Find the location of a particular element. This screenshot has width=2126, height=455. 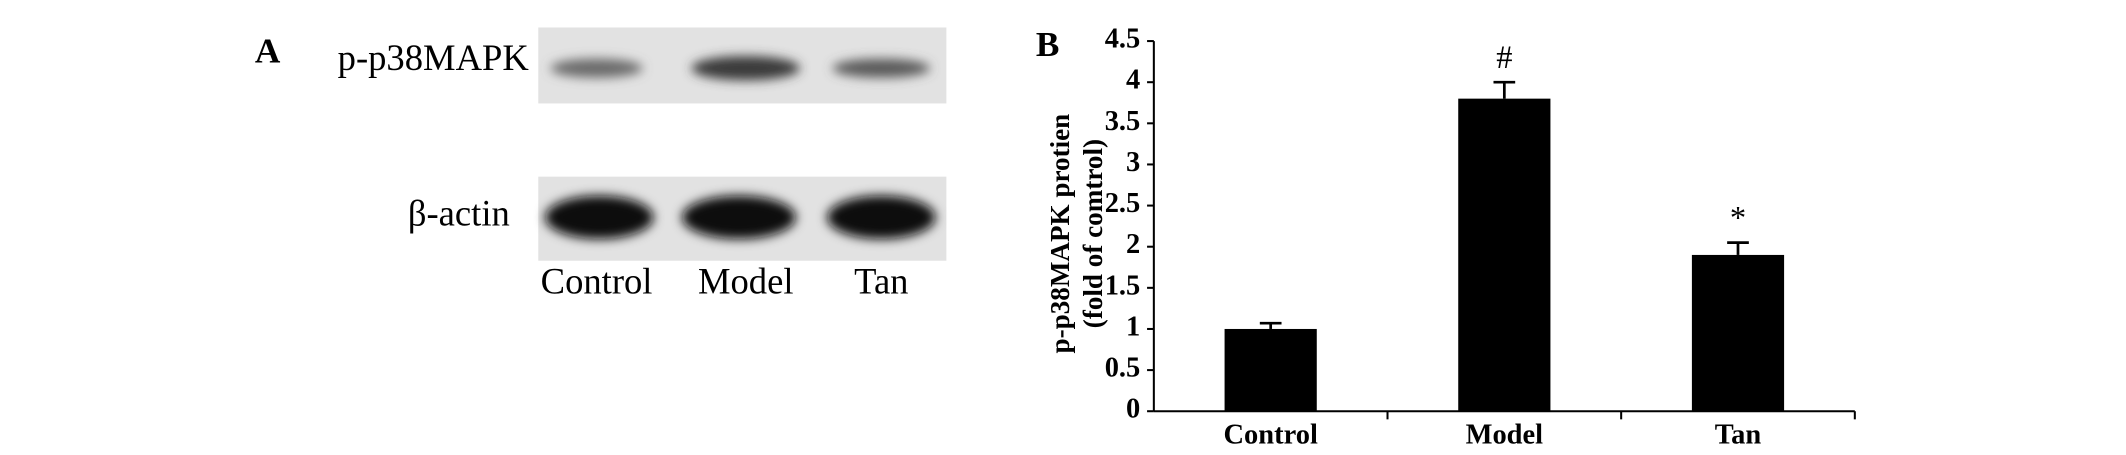

row-label: p-p38MAPK is located at coordinates (434, 57).